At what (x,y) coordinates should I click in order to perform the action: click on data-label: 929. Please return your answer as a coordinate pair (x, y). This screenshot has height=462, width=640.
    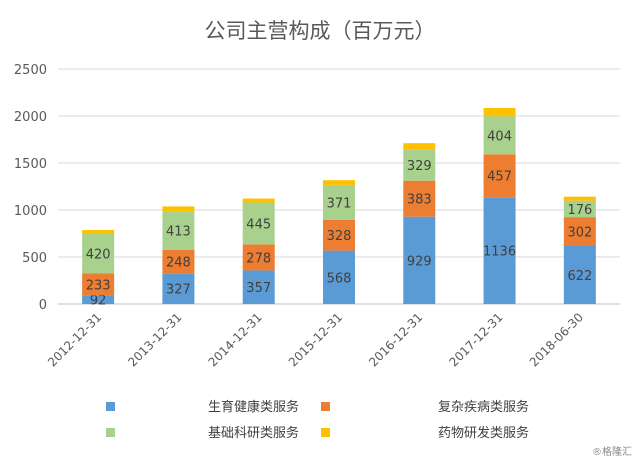
    Looking at the image, I should click on (419, 261).